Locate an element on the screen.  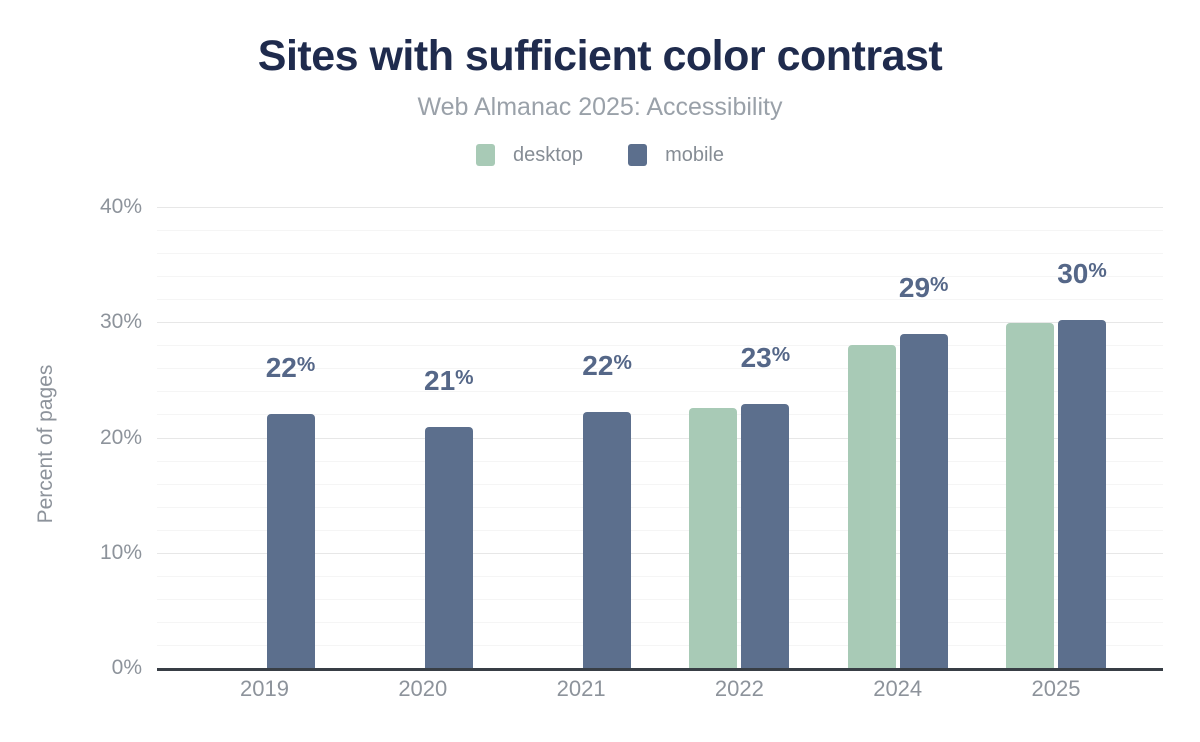
bar-label-2024: 29% is located at coordinates (923, 287).